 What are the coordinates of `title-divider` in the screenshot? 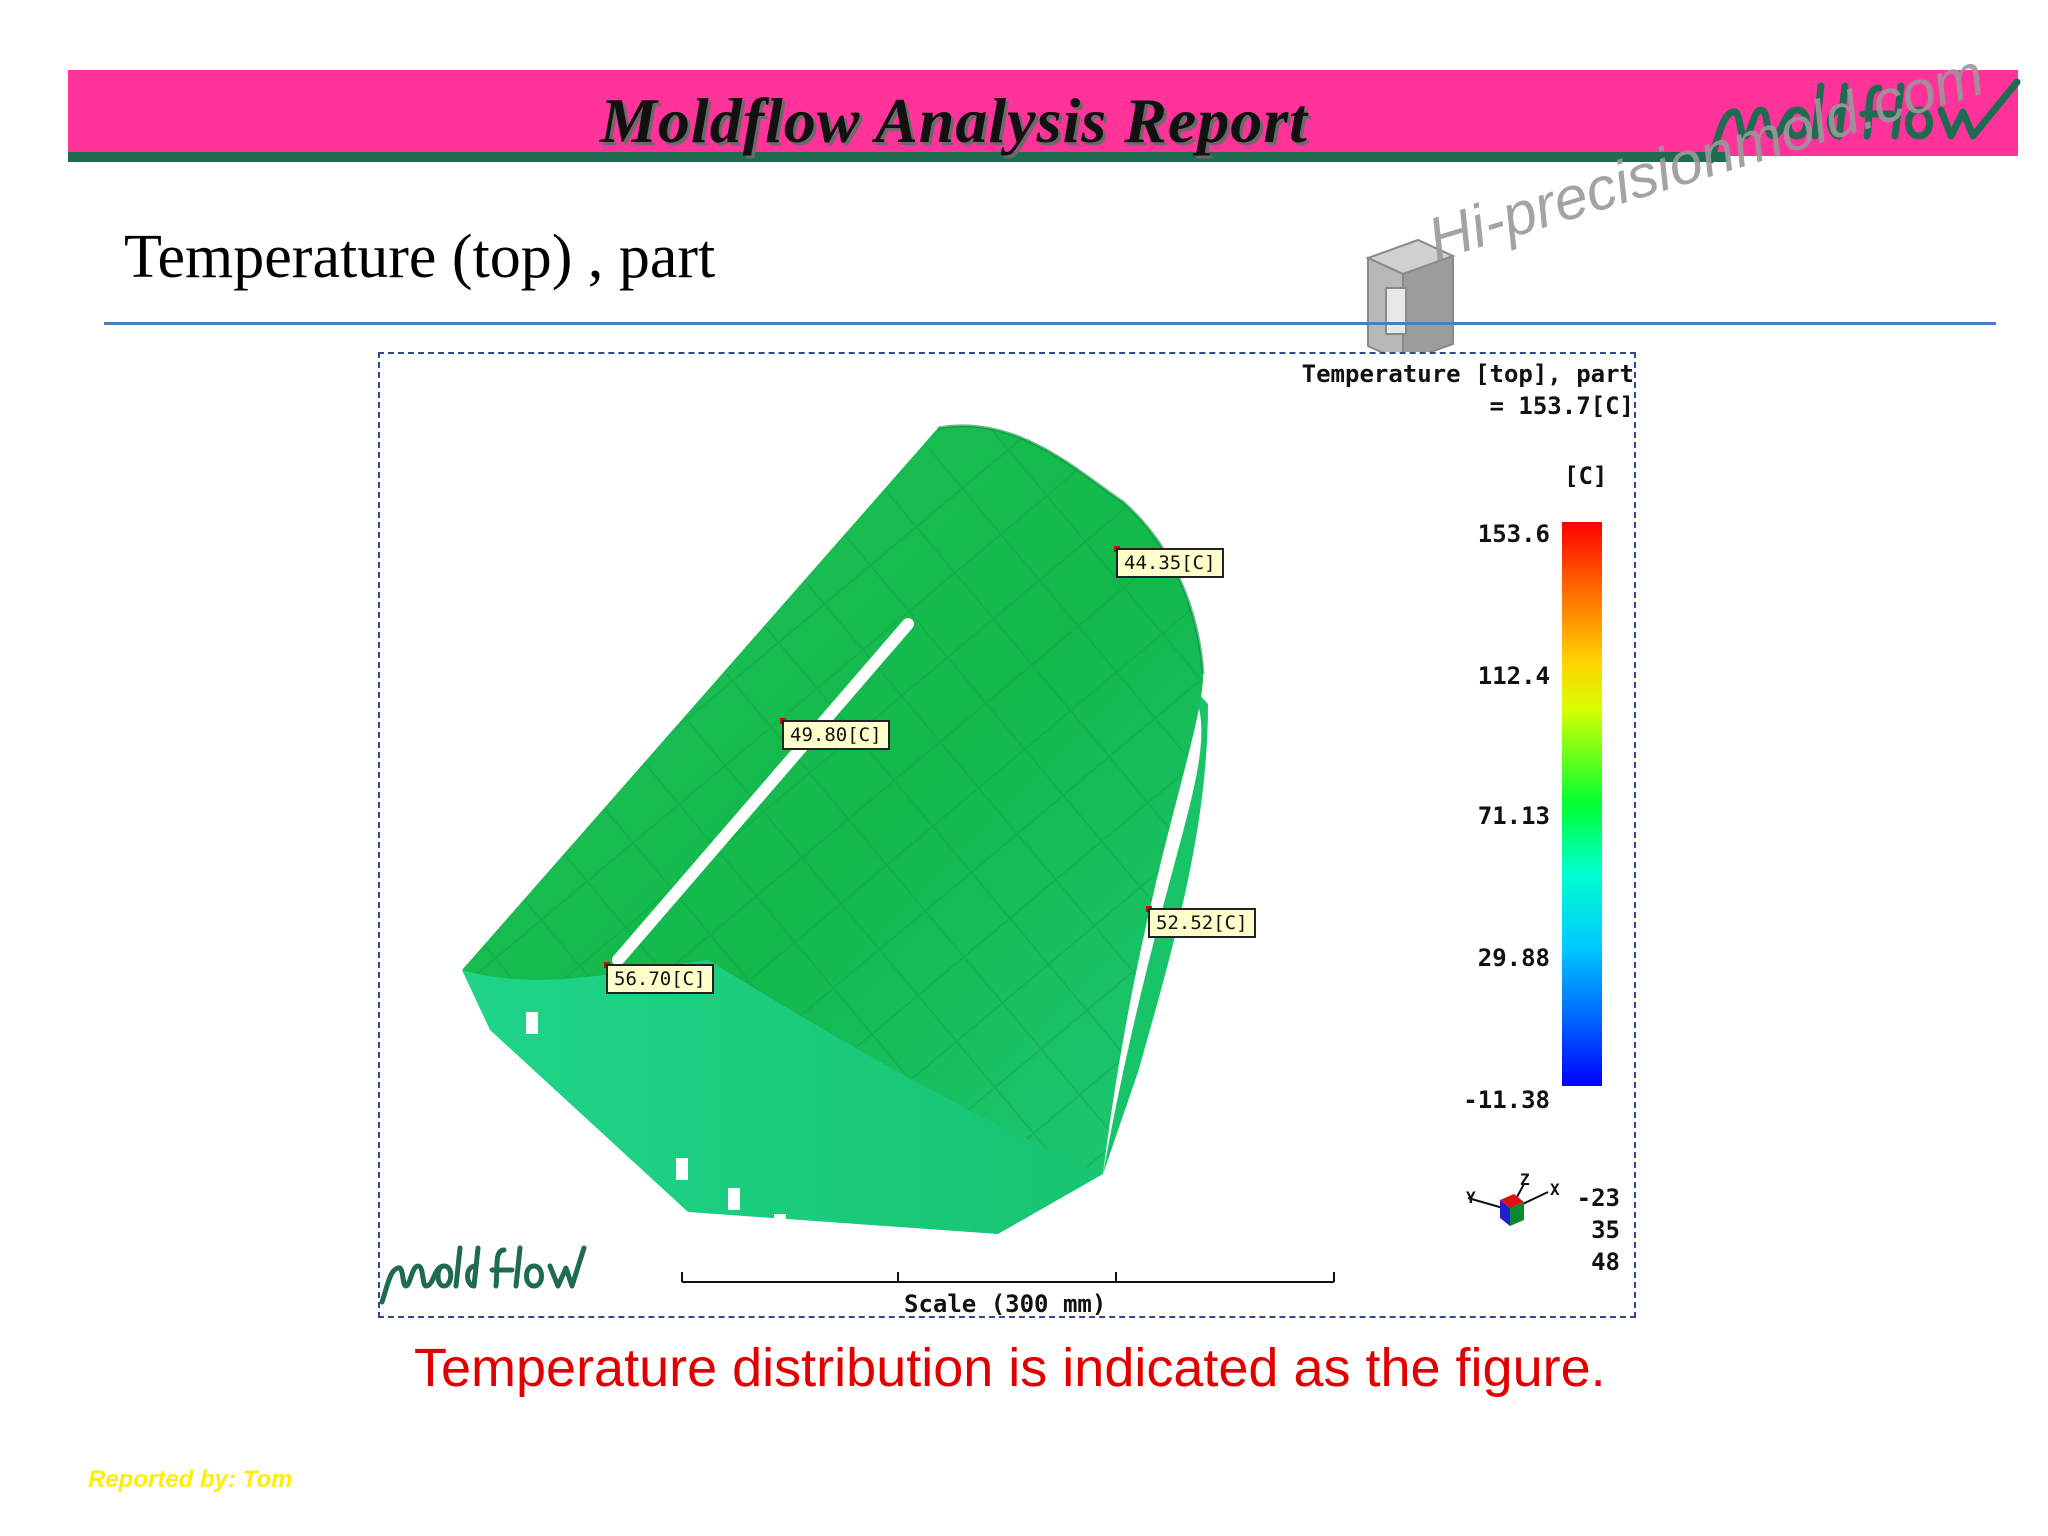 It's located at (1050, 323).